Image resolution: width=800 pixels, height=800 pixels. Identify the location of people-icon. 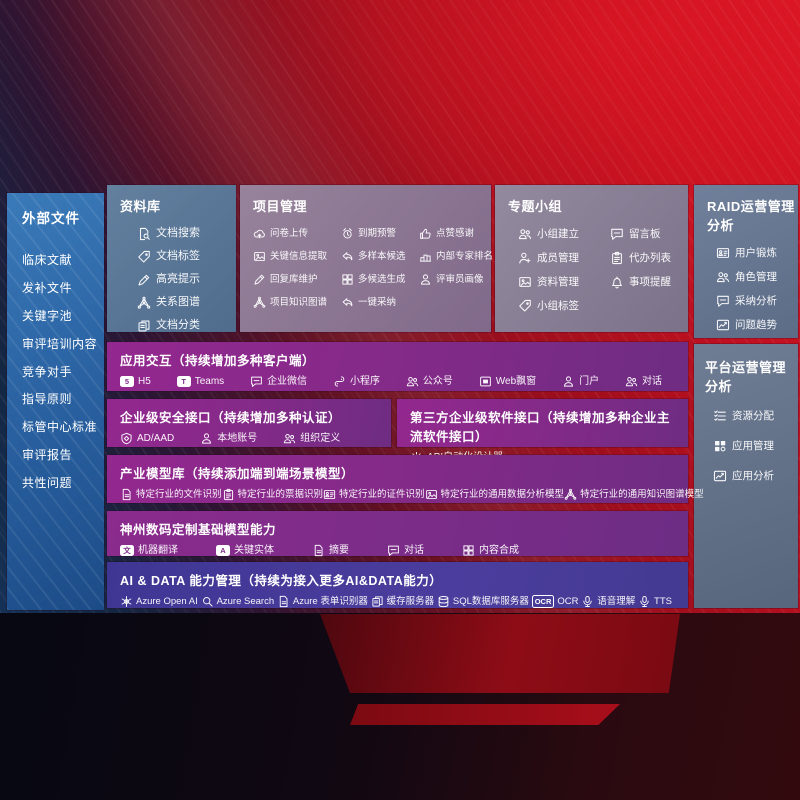
(723, 277).